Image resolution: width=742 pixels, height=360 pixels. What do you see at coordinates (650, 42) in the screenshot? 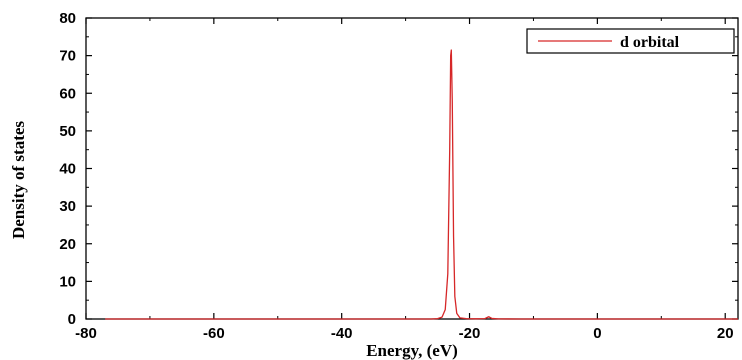
I see `legend-label-d-orbital: d orbital` at bounding box center [650, 42].